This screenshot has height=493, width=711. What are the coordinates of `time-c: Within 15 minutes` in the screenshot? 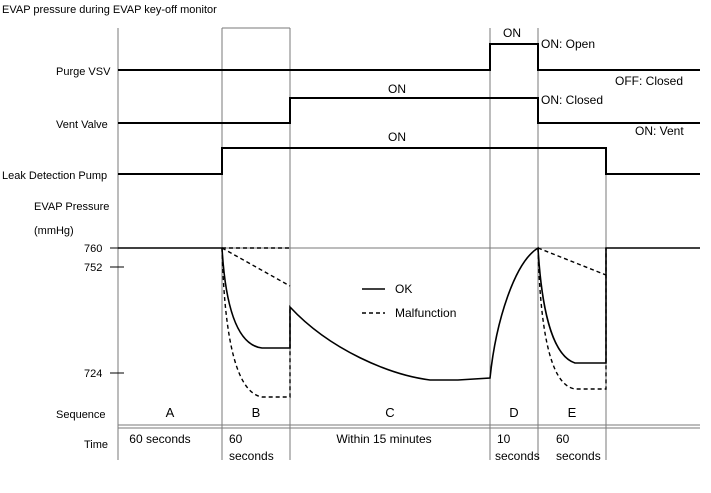 It's located at (383, 439).